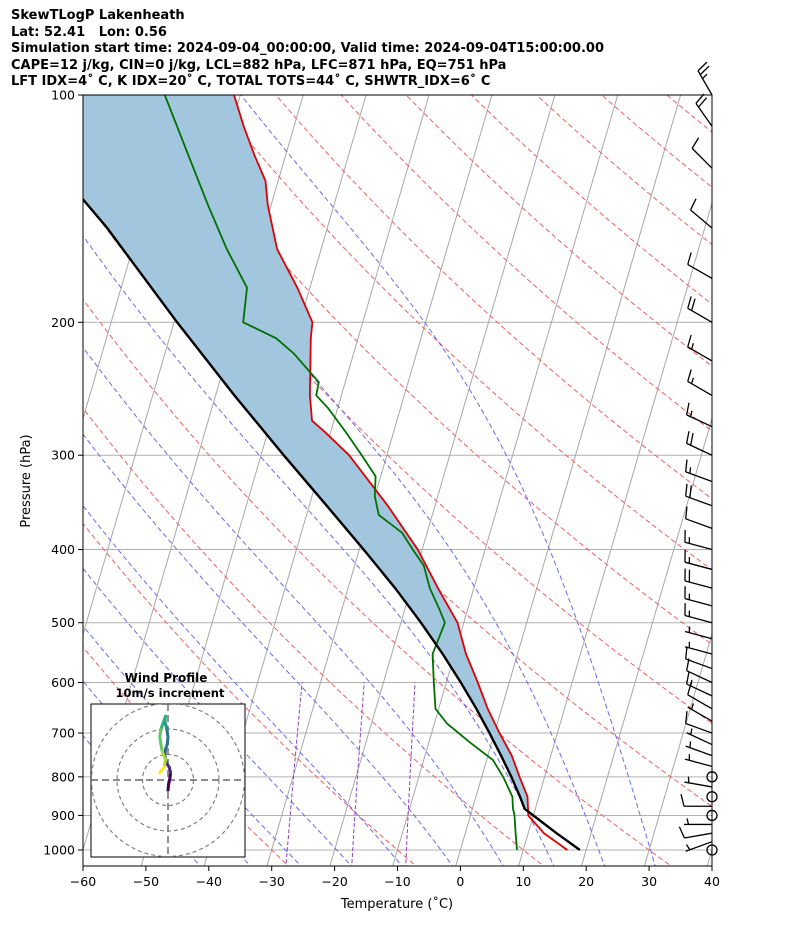 This screenshot has width=794, height=937. What do you see at coordinates (170, 693) in the screenshot?
I see `inset-subtitle: 10m/s increment` at bounding box center [170, 693].